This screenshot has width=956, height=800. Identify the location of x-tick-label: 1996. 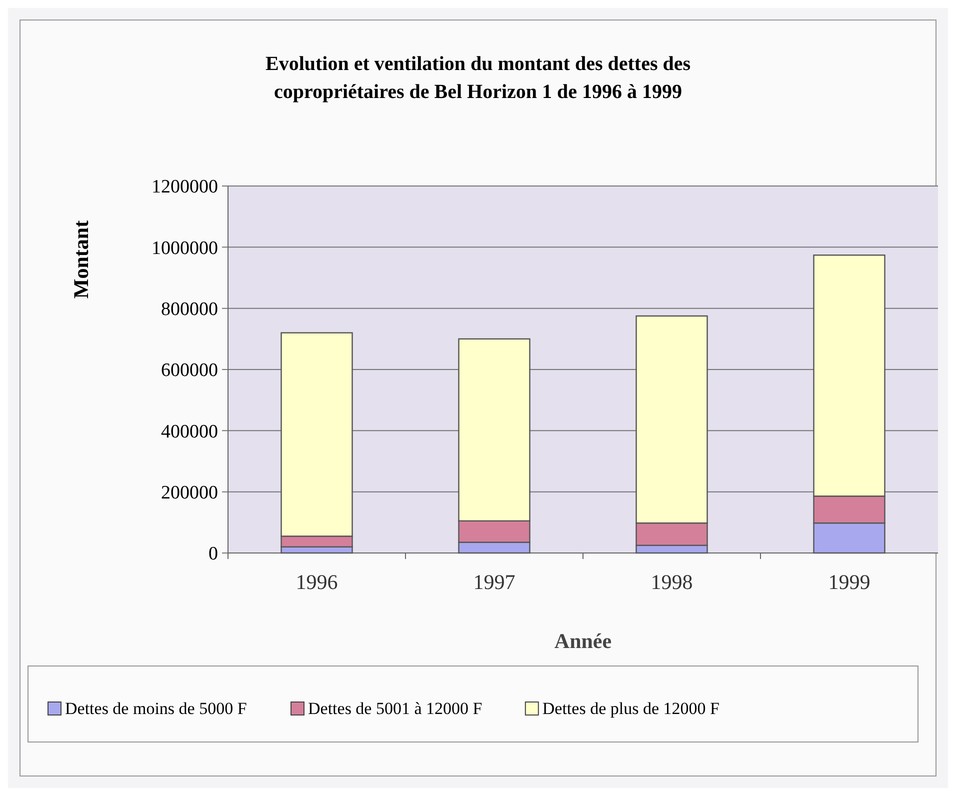
(317, 582).